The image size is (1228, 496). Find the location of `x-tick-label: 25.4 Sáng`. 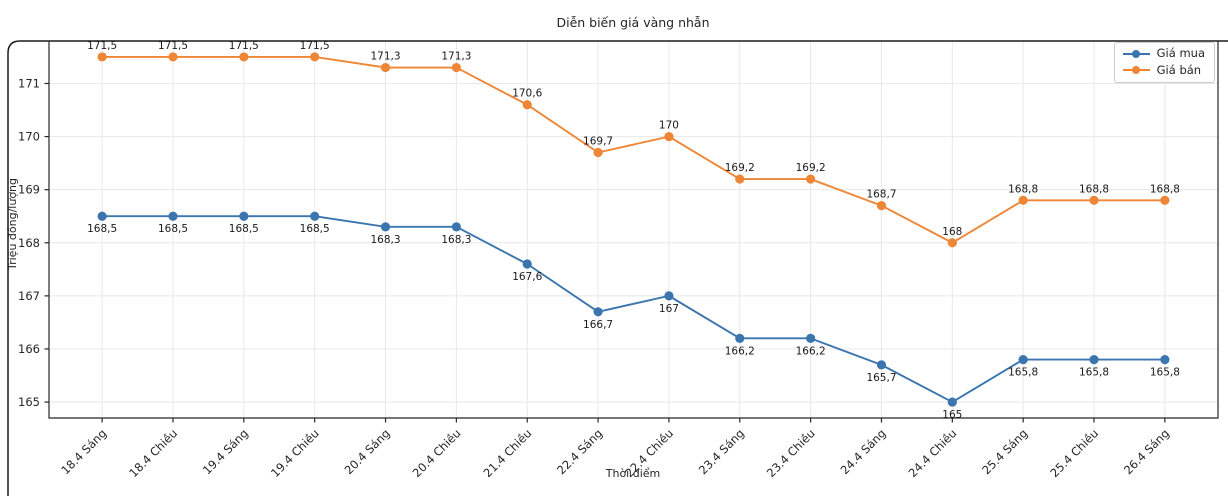

x-tick-label: 25.4 Sáng is located at coordinates (1004, 451).